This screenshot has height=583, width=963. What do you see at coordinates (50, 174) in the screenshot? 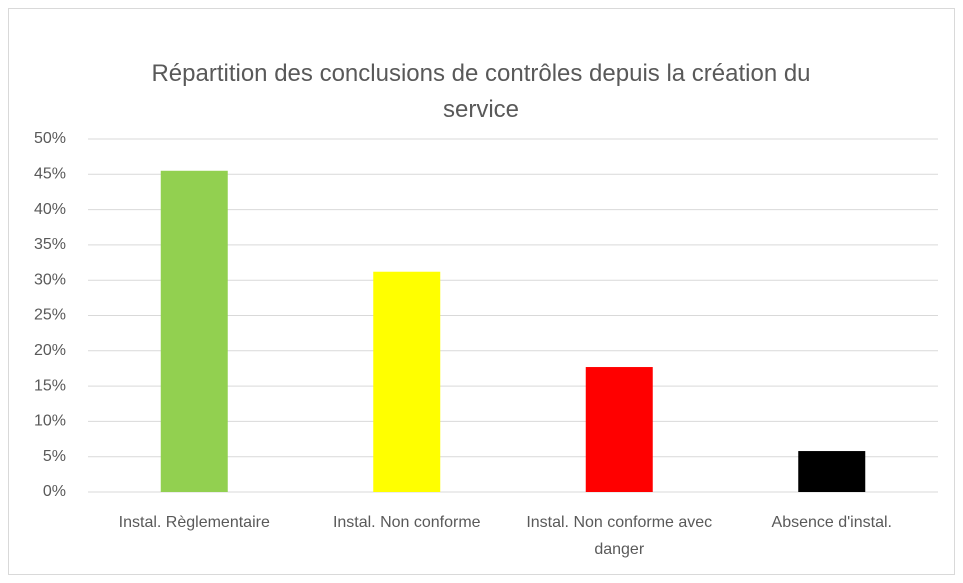
I see `y-tick-label: 45%` at bounding box center [50, 174].